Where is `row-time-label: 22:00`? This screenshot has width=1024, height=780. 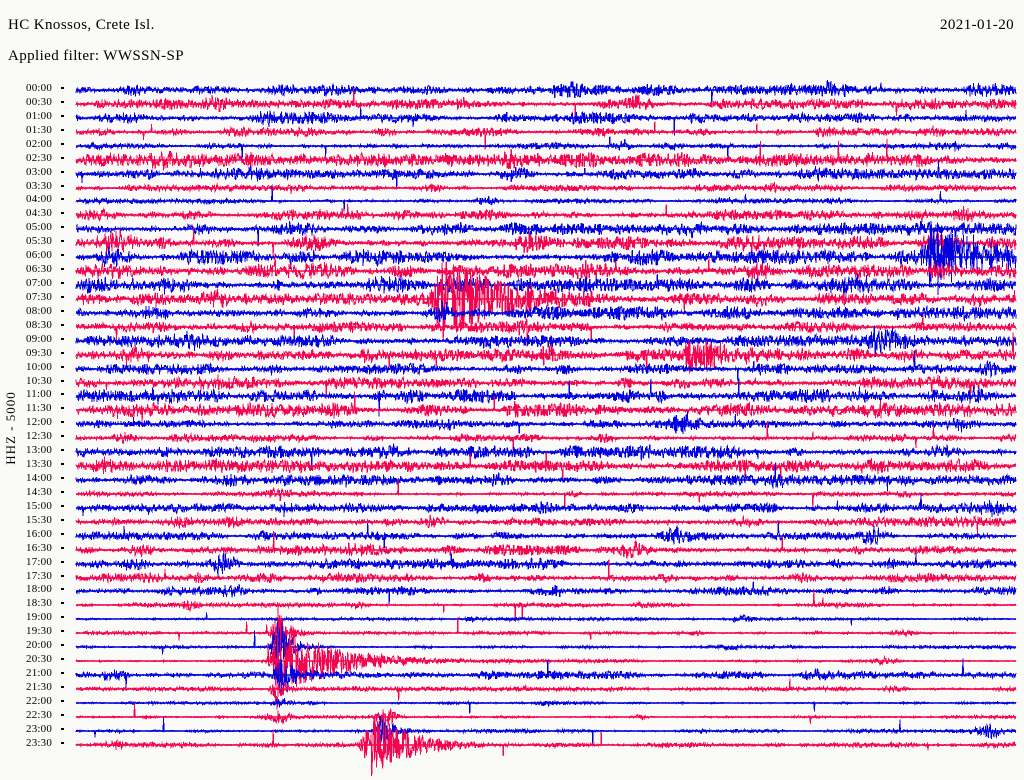 row-time-label: 22:00 is located at coordinates (39, 700).